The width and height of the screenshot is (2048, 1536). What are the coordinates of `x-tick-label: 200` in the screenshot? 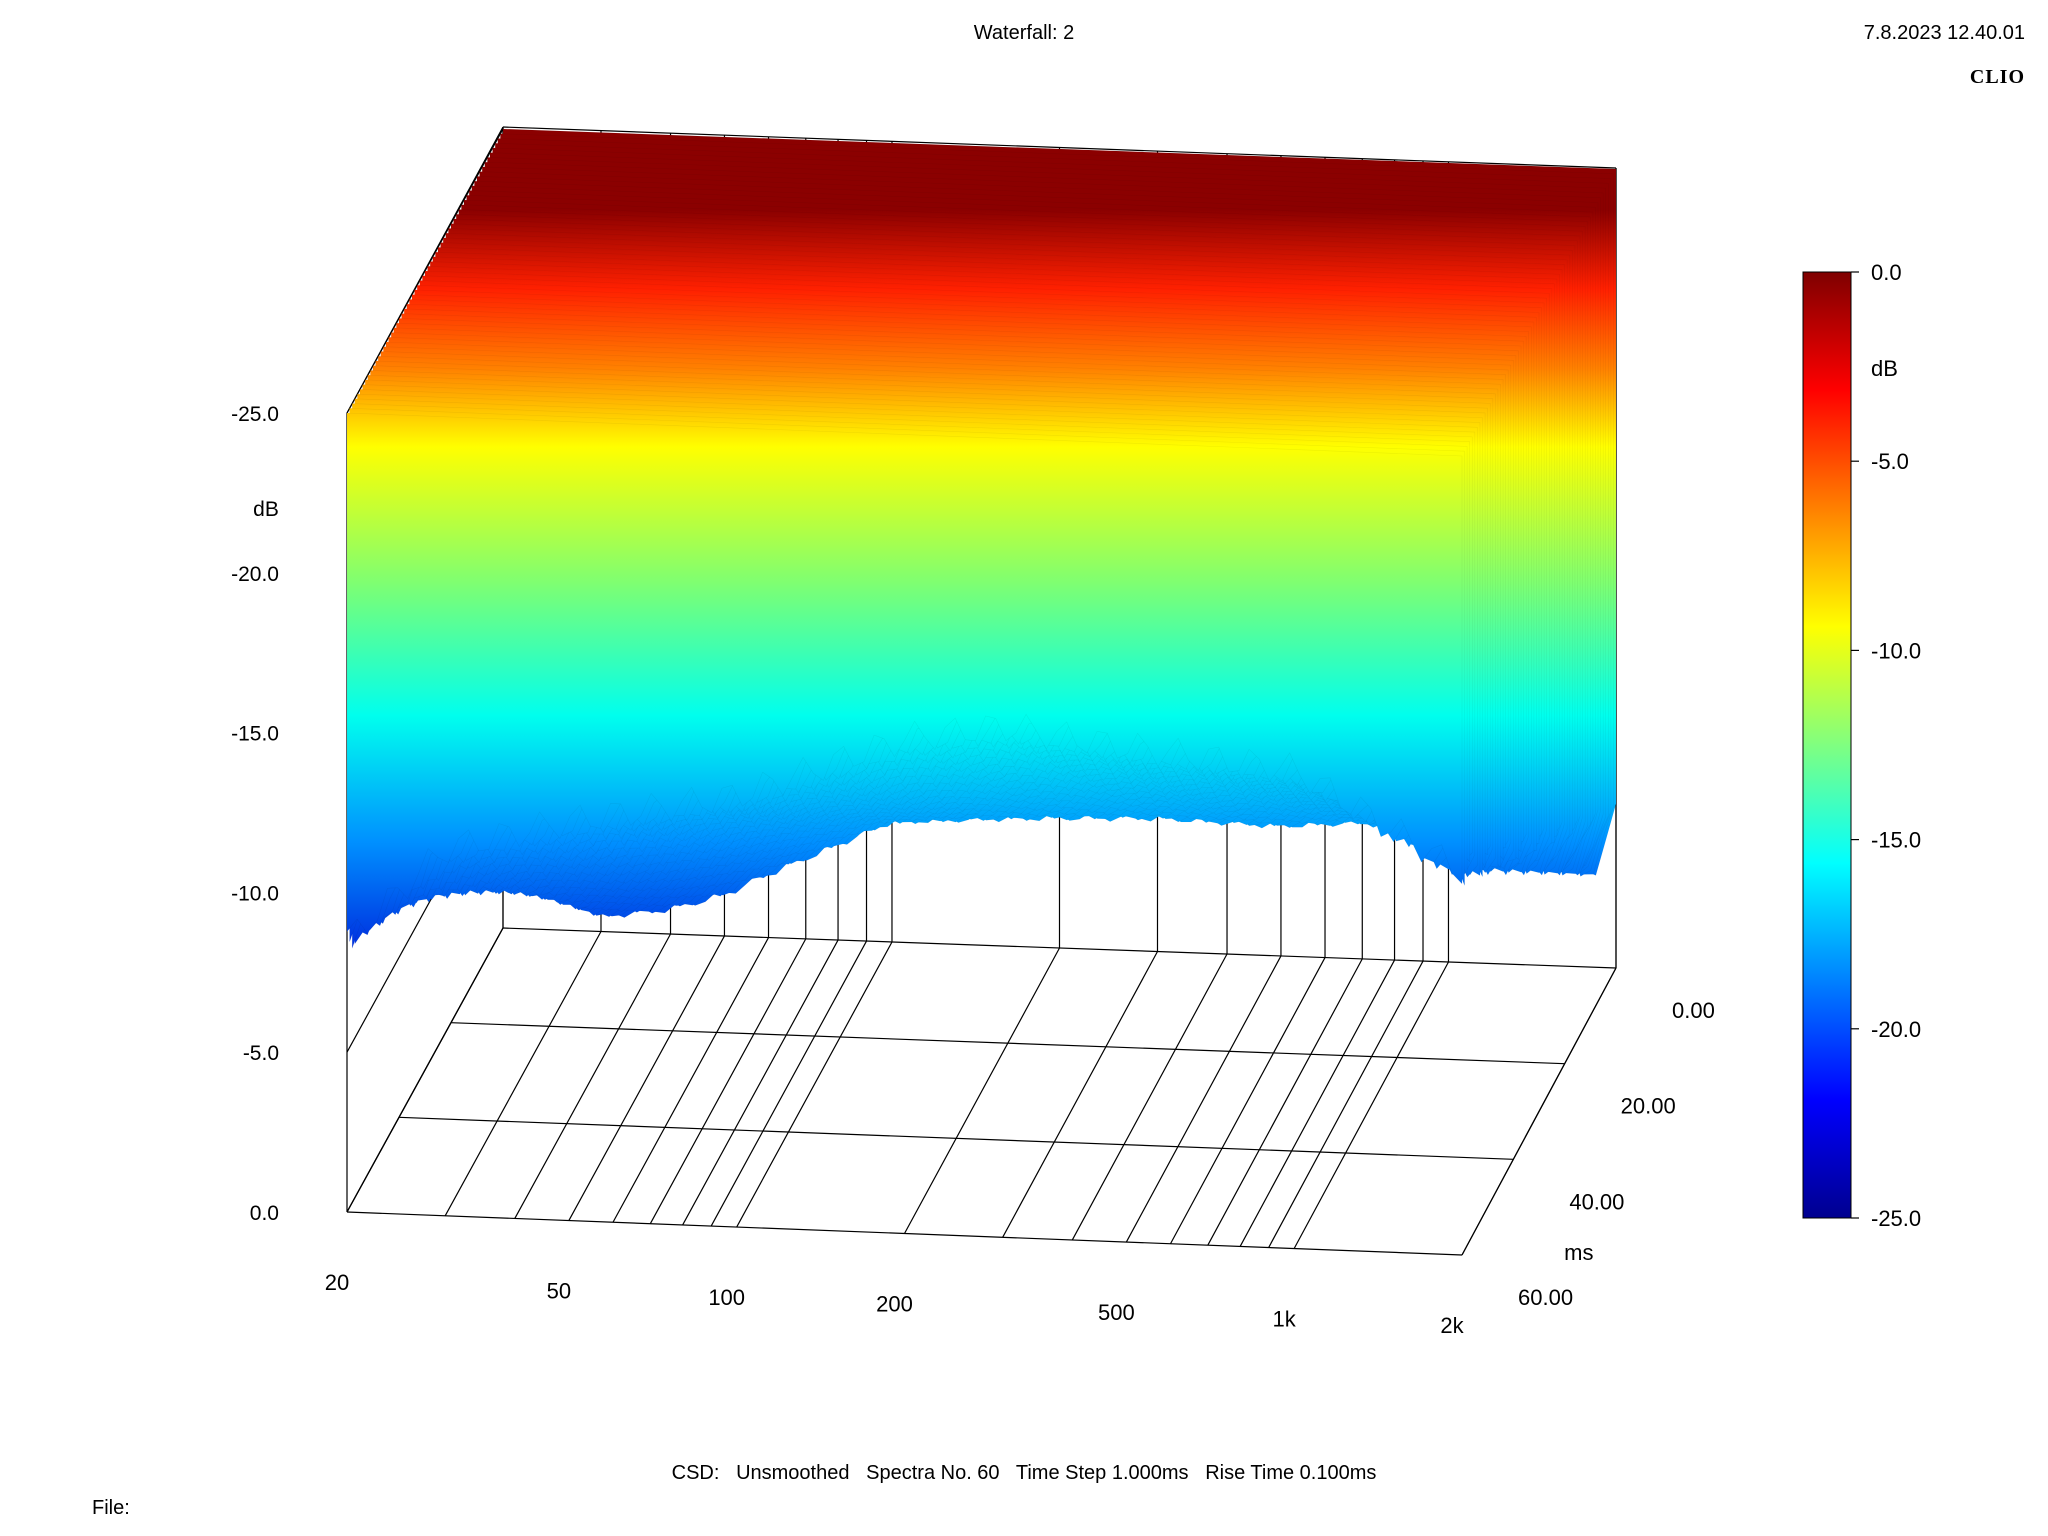 It's located at (894, 1304).